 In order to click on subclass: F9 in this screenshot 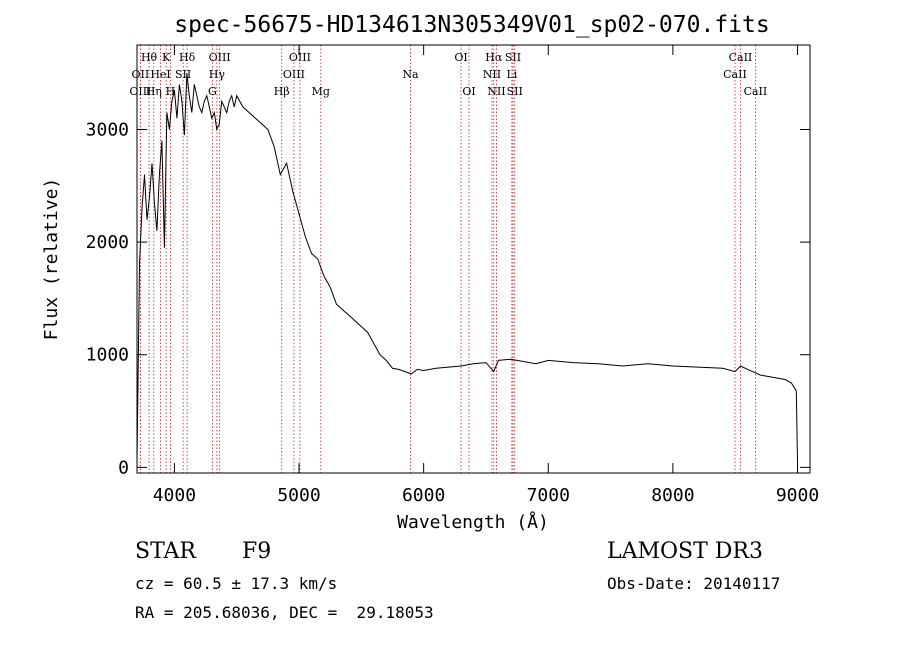, I will do `click(257, 551)`.